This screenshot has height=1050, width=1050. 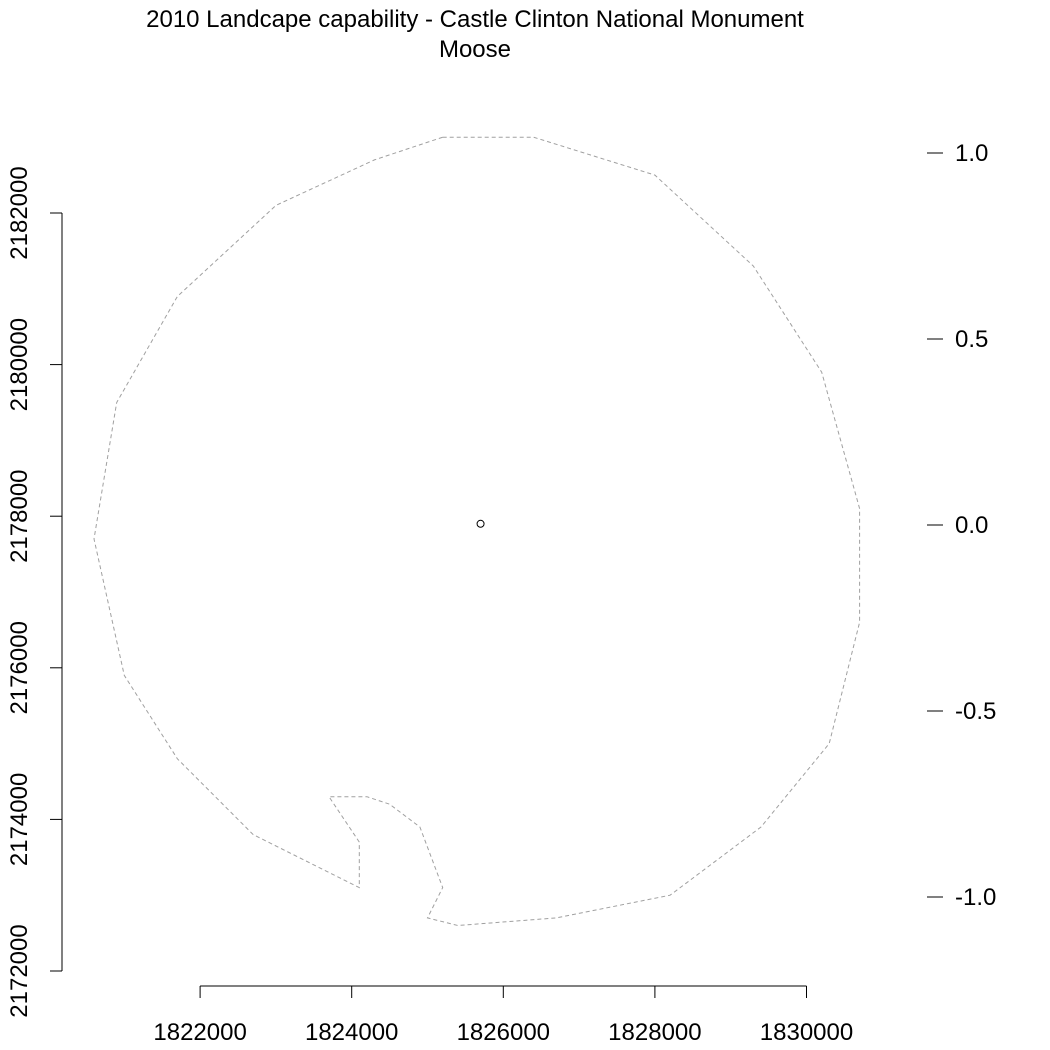 I want to click on y-tick-label: 2180000, so click(x=19, y=364).